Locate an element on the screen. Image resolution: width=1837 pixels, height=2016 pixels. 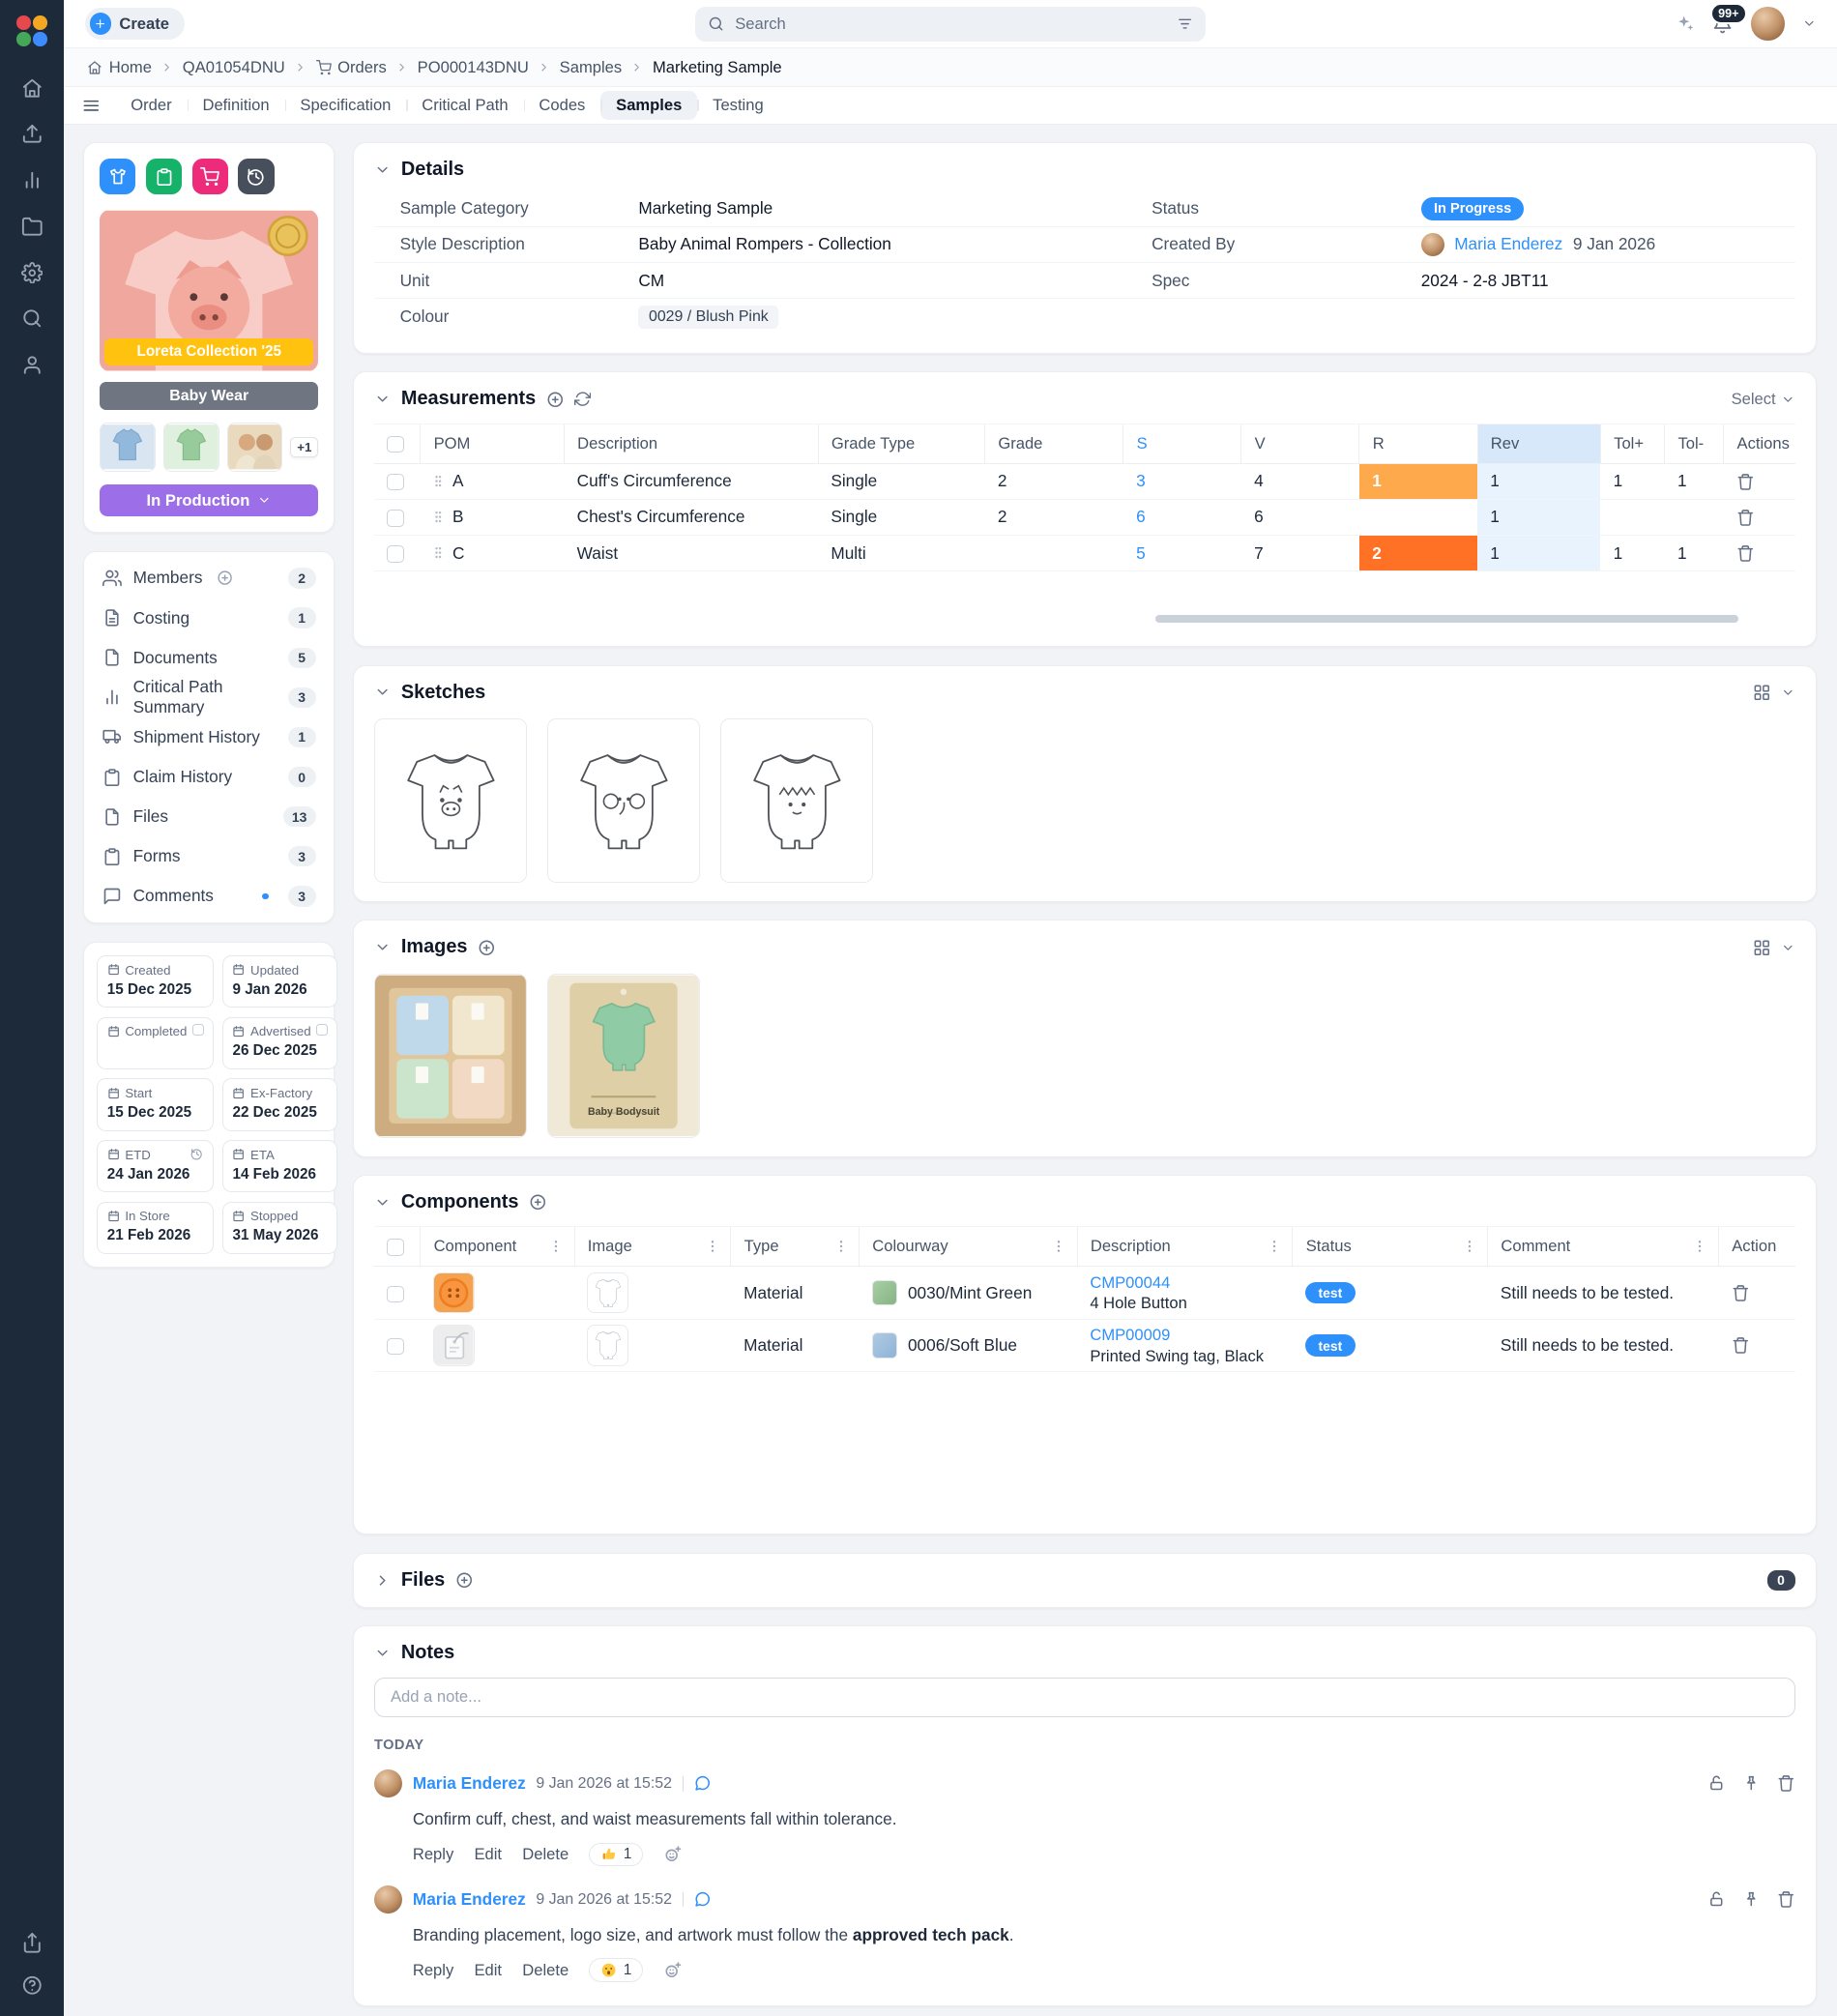
profile-icon is located at coordinates (33, 365).